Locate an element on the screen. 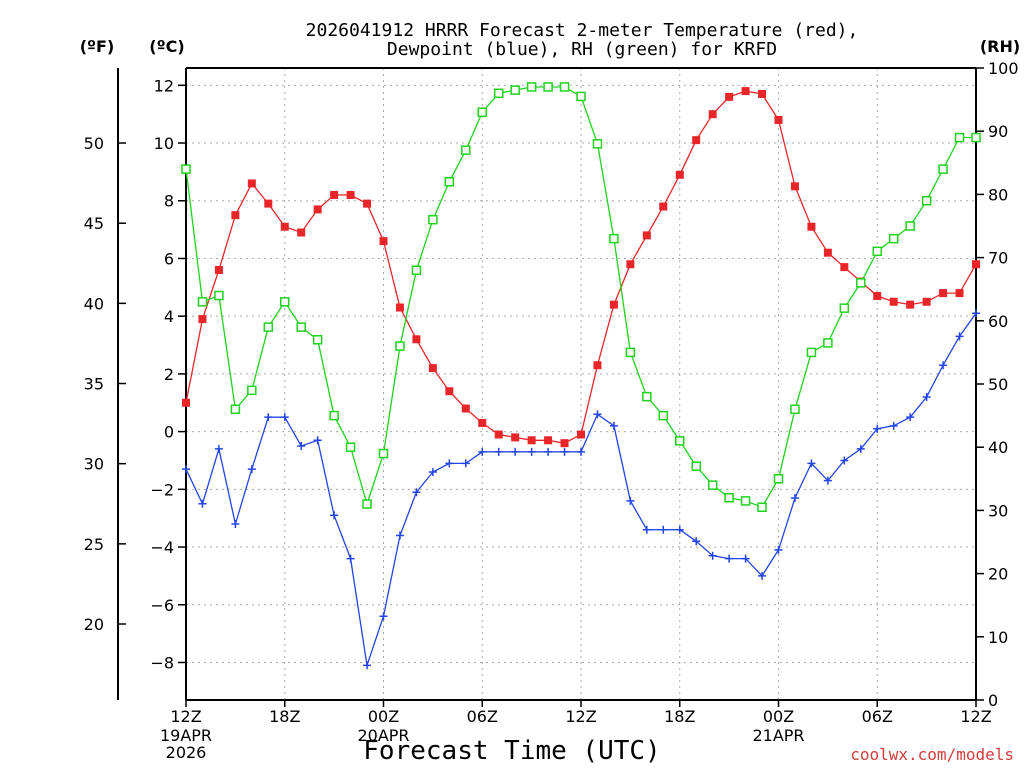 Image resolution: width=1024 pixels, height=768 pixels. unit-celsius-label: (ºC) is located at coordinates (166, 46).